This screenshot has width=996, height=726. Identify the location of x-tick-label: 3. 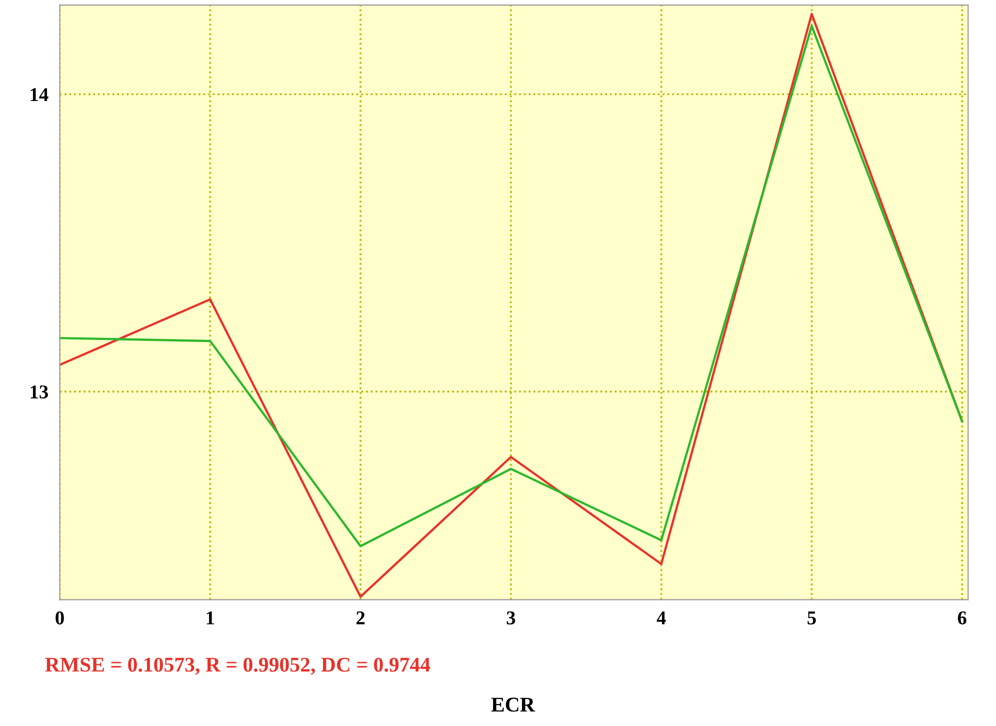
(511, 617).